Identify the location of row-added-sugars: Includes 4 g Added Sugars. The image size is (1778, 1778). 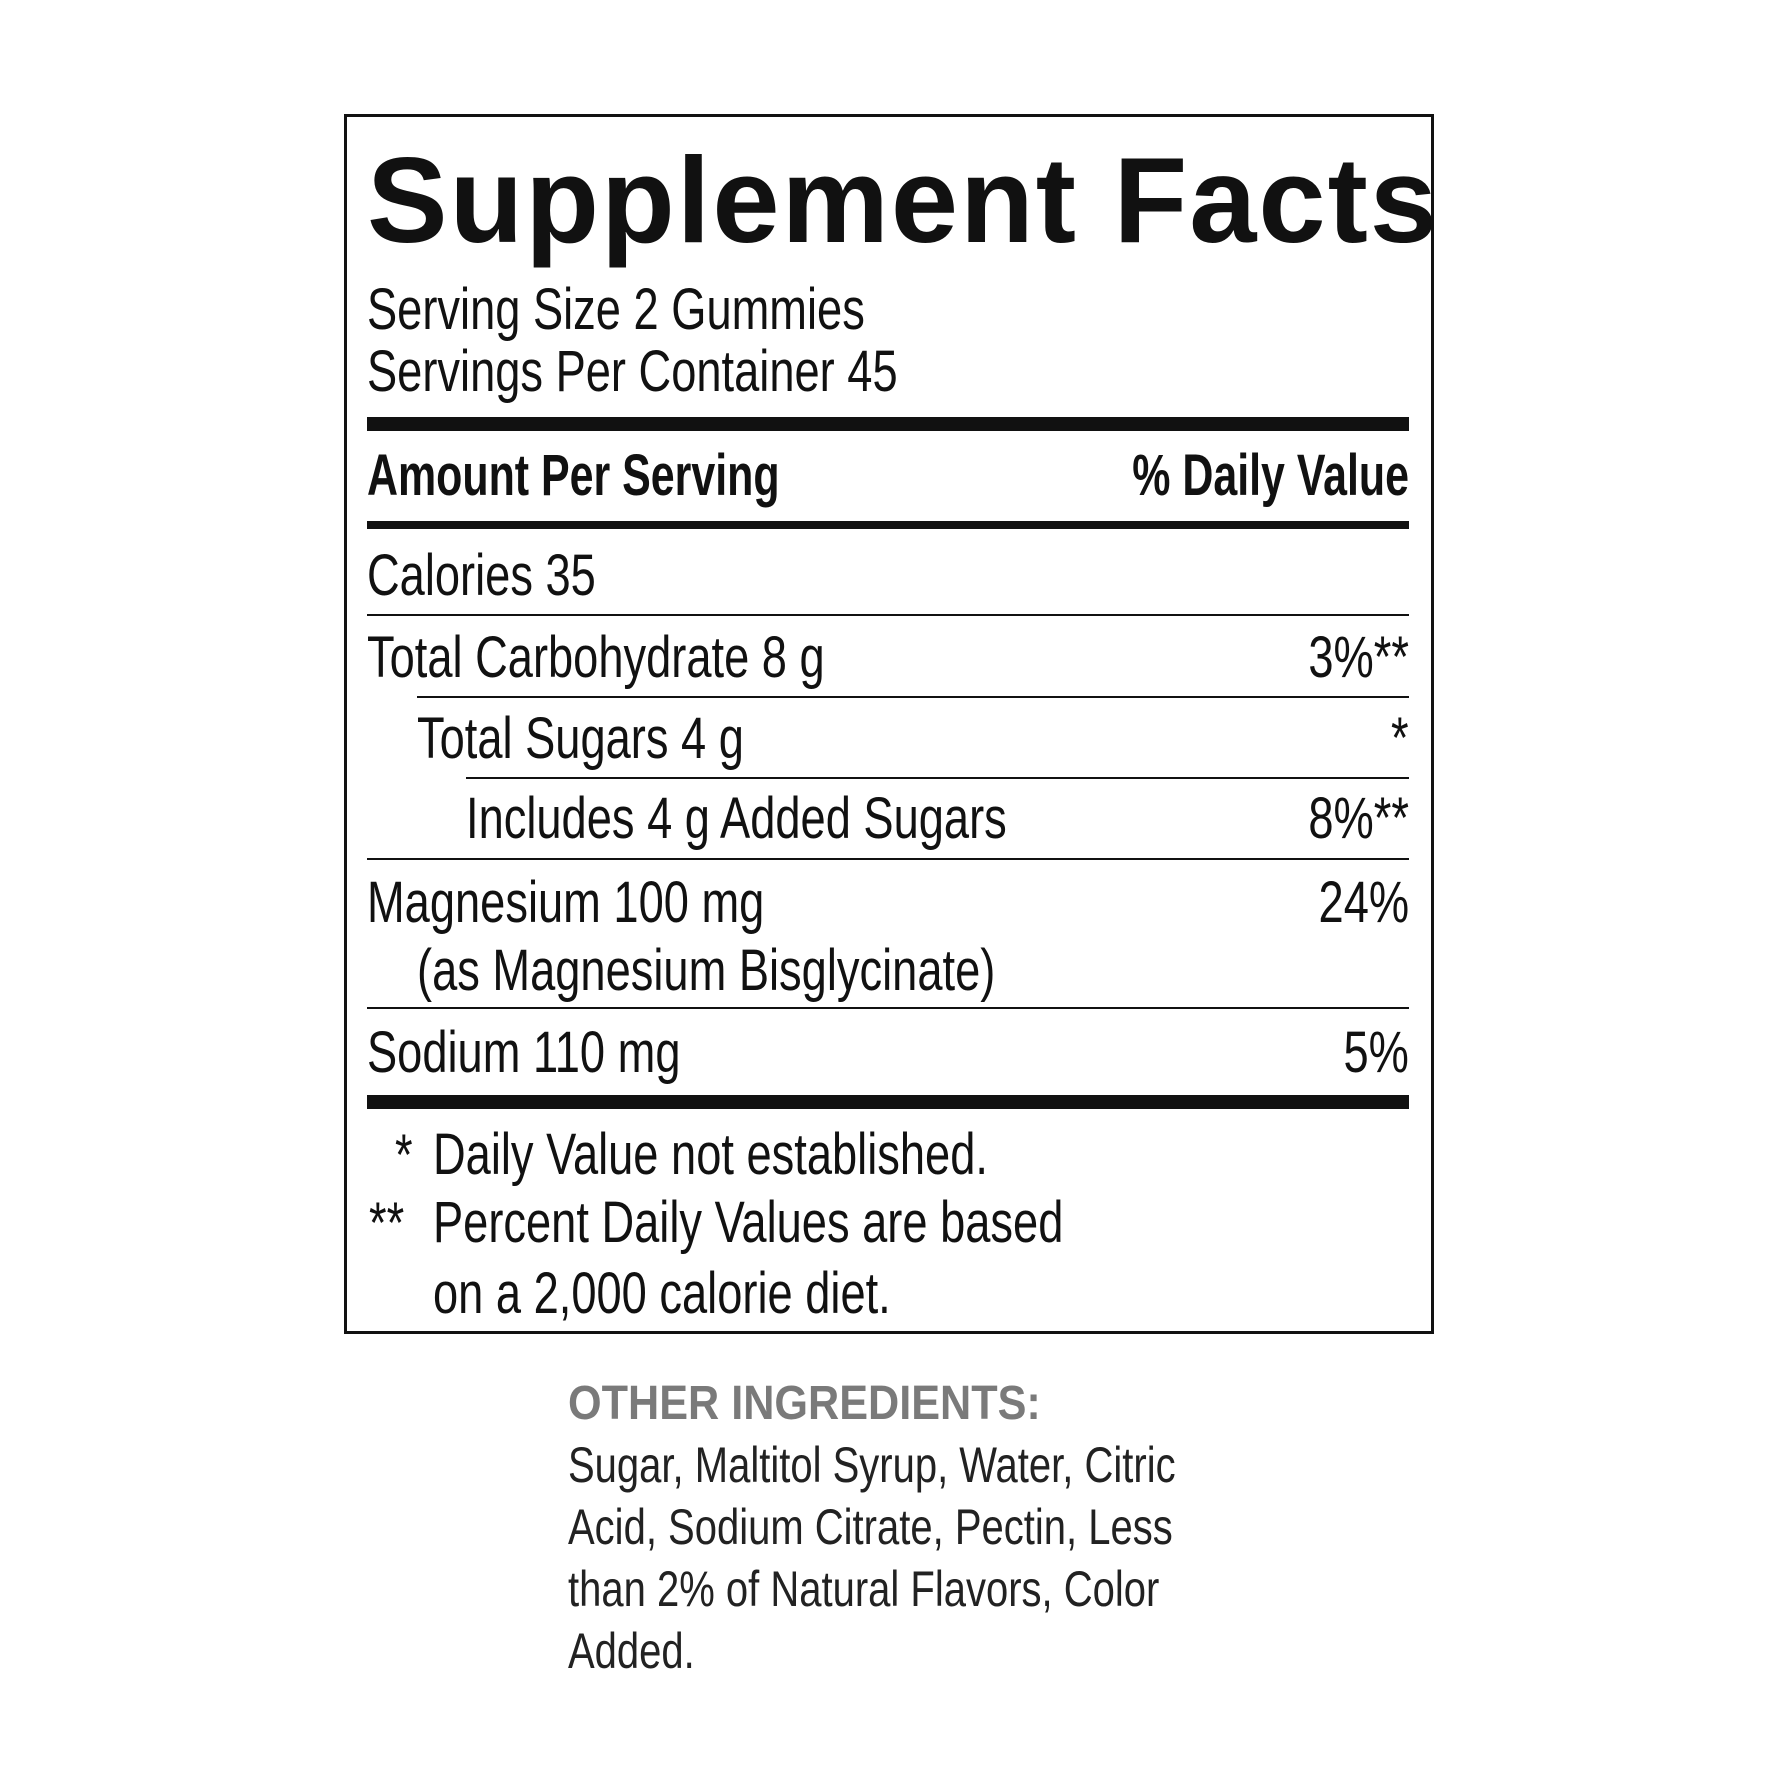
(736, 818).